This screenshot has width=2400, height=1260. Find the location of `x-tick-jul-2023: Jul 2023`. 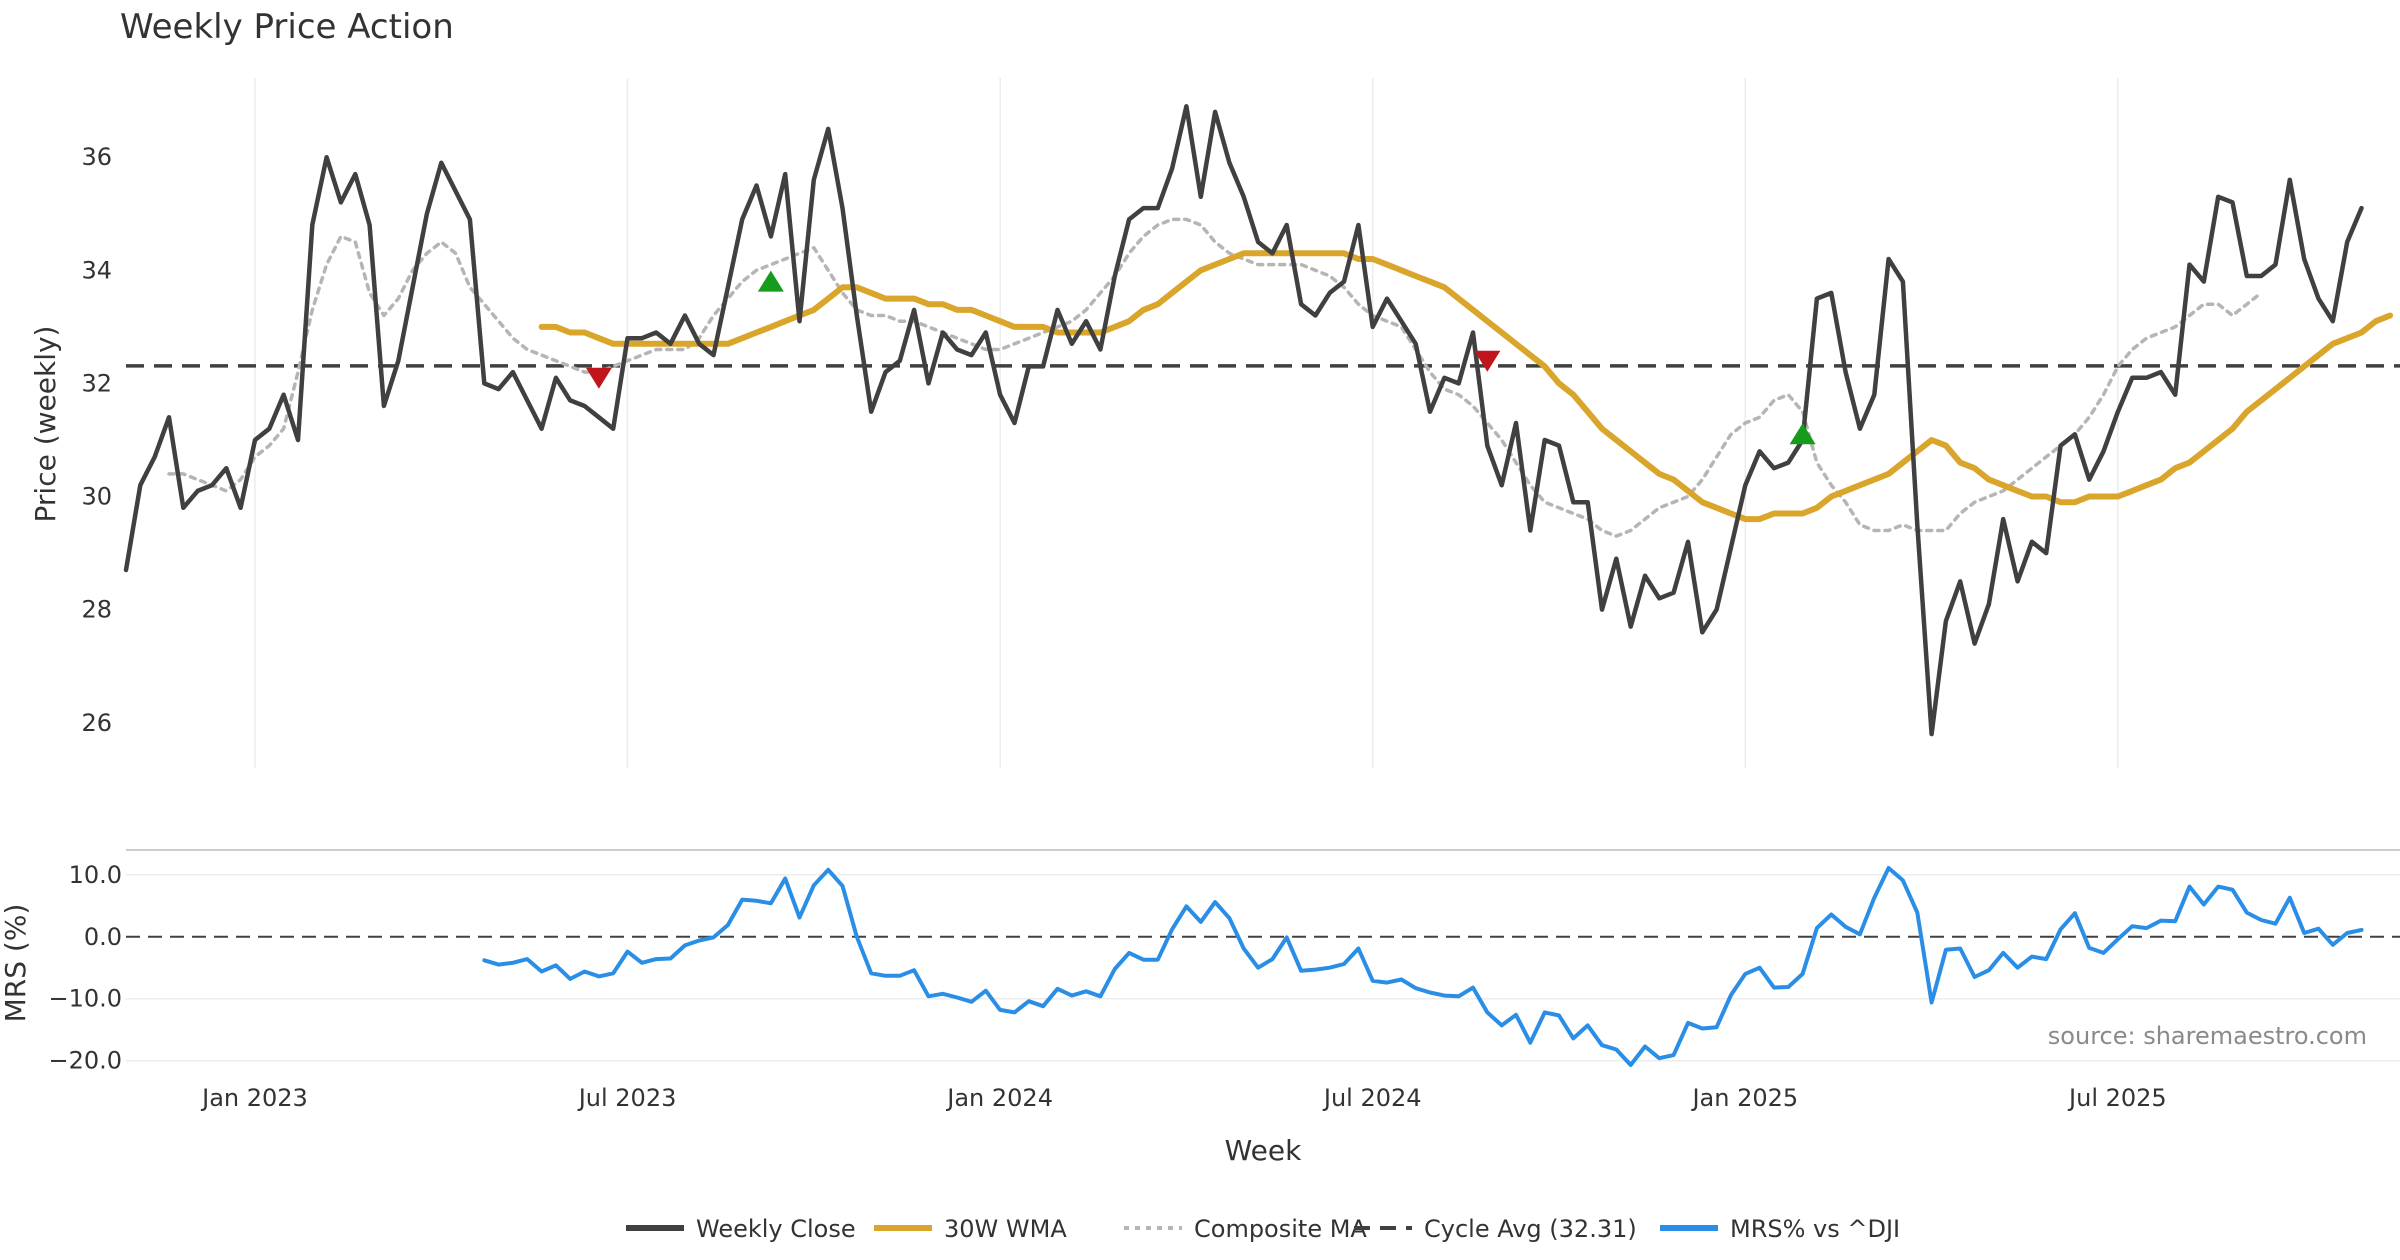

x-tick-jul-2023: Jul 2023 is located at coordinates (627, 1098).